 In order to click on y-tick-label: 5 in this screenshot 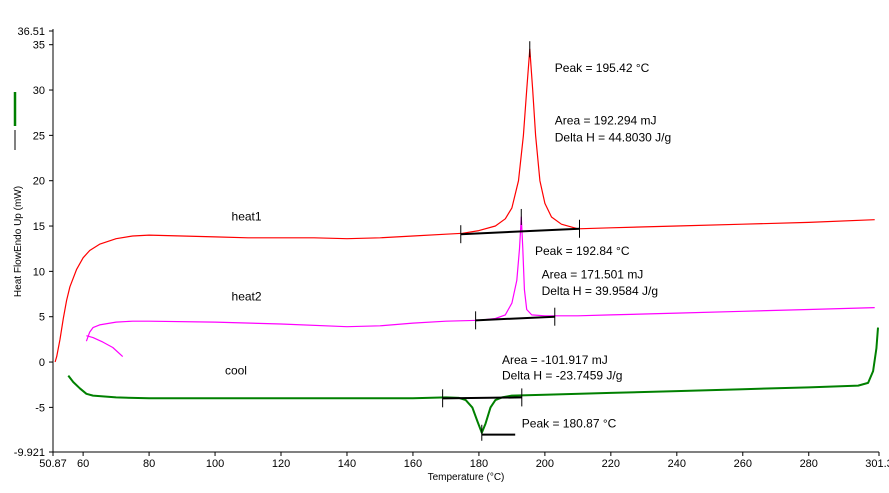, I will do `click(42, 318)`.